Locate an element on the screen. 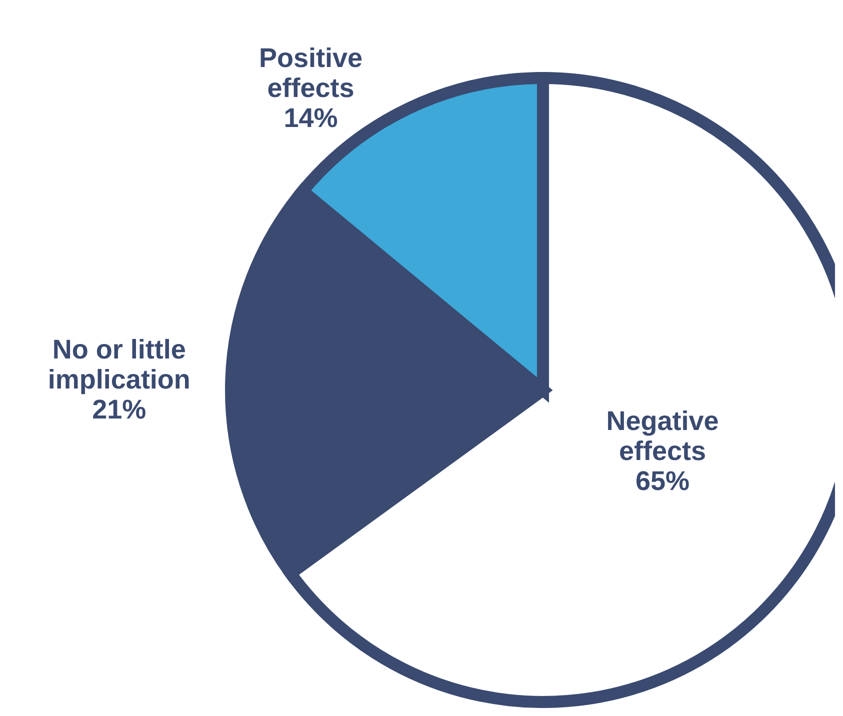 The image size is (843, 716). data-label: 14% is located at coordinates (311, 117).